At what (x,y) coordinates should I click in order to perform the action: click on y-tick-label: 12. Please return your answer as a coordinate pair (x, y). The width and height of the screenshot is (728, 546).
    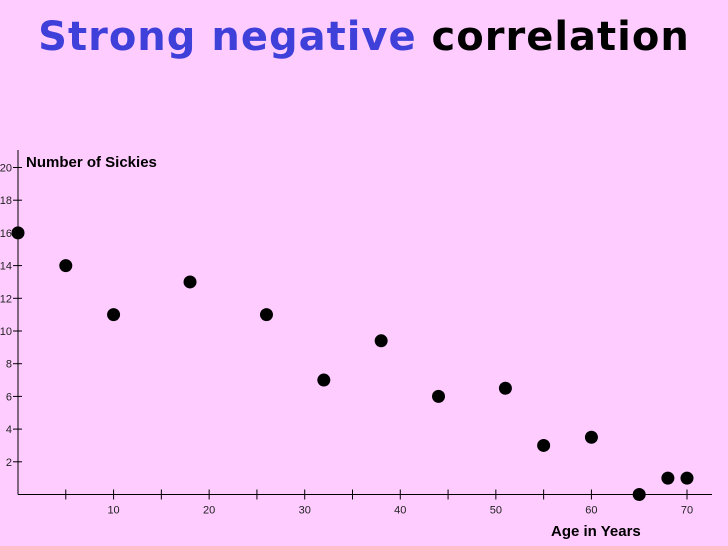
    Looking at the image, I should click on (6, 299).